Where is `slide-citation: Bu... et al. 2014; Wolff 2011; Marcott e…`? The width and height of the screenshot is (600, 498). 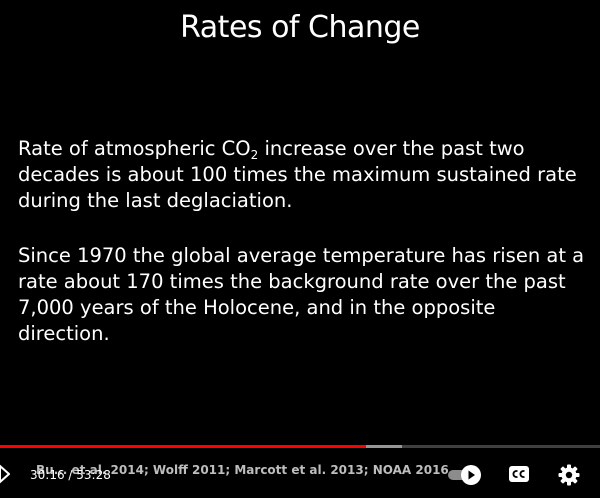
slide-citation: Bu... et al. 2014; Wolff 2011; Marcott e… is located at coordinates (242, 470).